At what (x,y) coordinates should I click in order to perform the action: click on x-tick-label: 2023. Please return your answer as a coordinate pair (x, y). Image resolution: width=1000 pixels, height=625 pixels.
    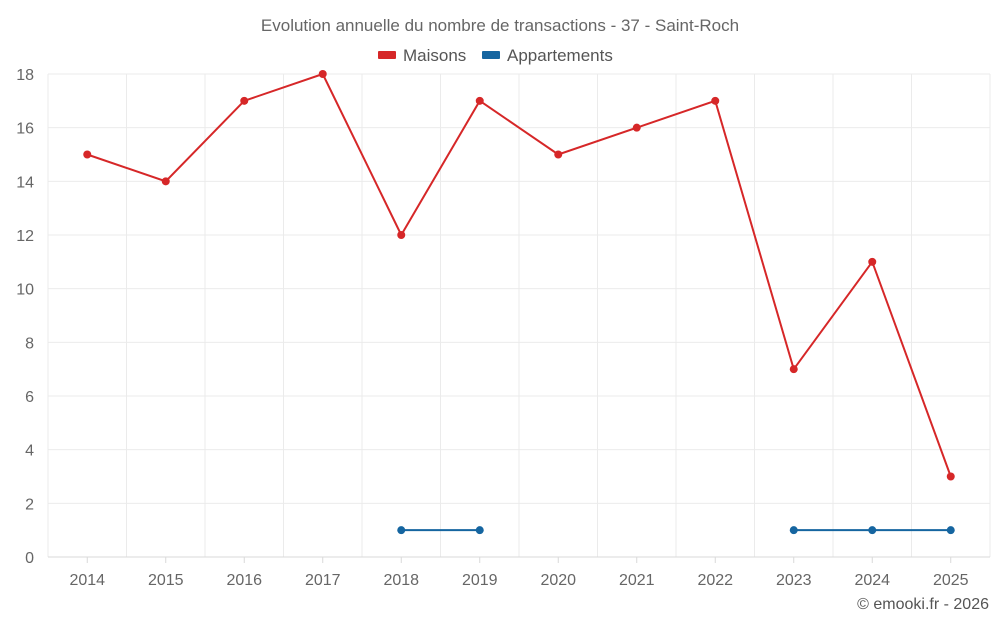
    Looking at the image, I should click on (794, 580).